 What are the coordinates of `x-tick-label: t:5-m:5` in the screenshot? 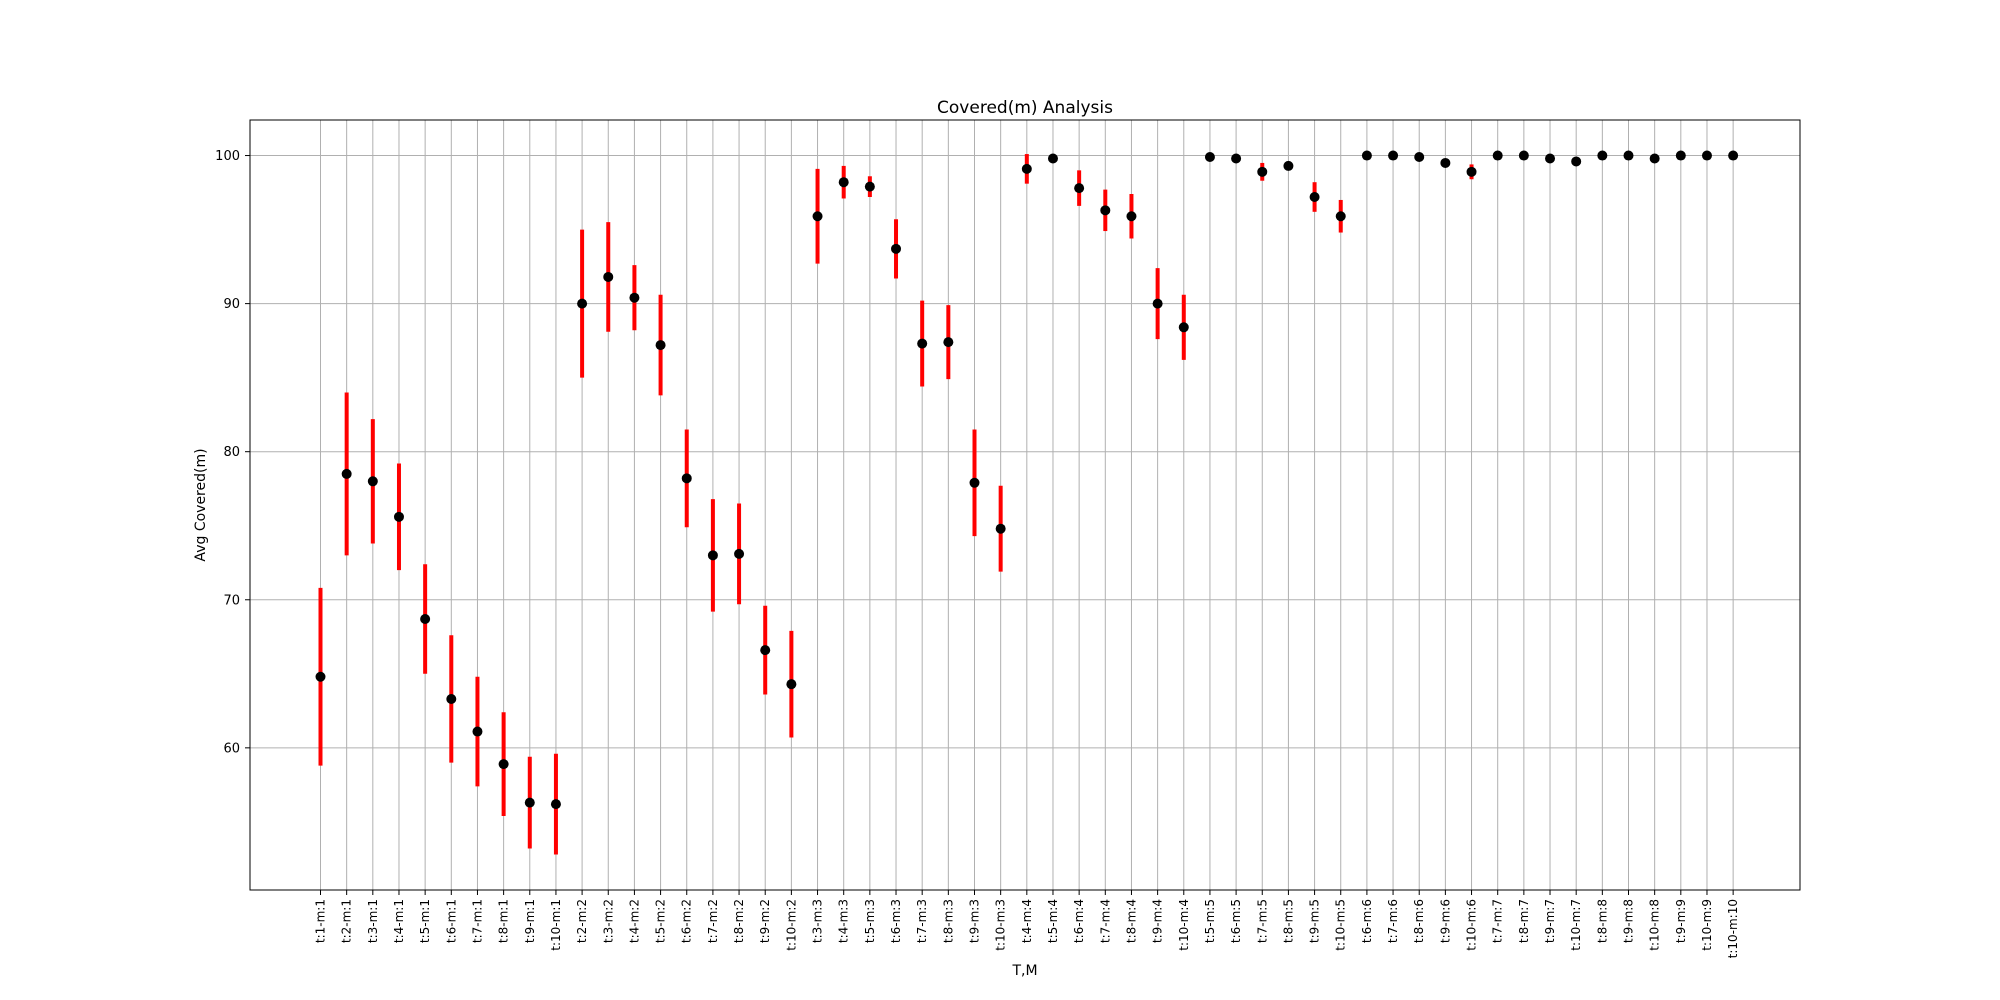 It's located at (1210, 921).